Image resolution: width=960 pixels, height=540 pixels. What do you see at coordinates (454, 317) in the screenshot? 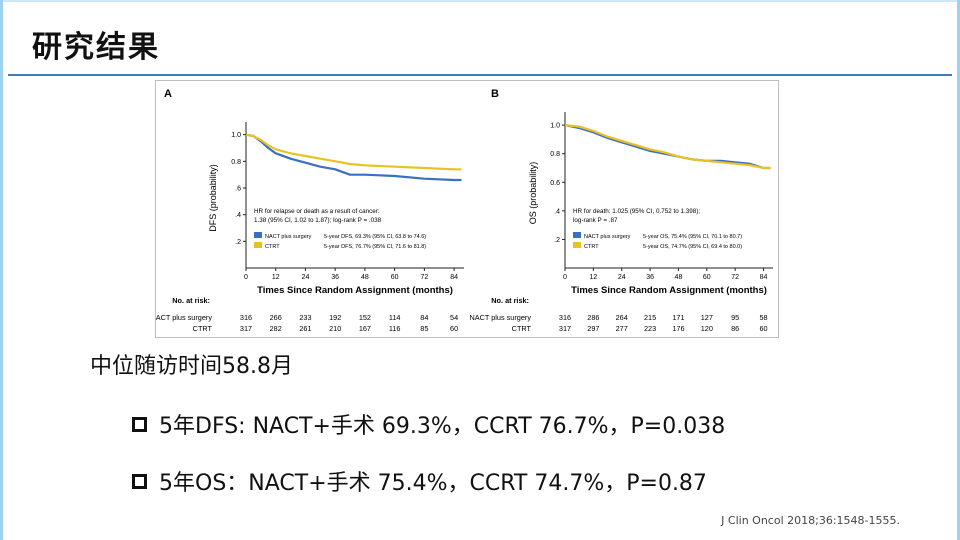
I see `panel-a-risk-value: 54` at bounding box center [454, 317].